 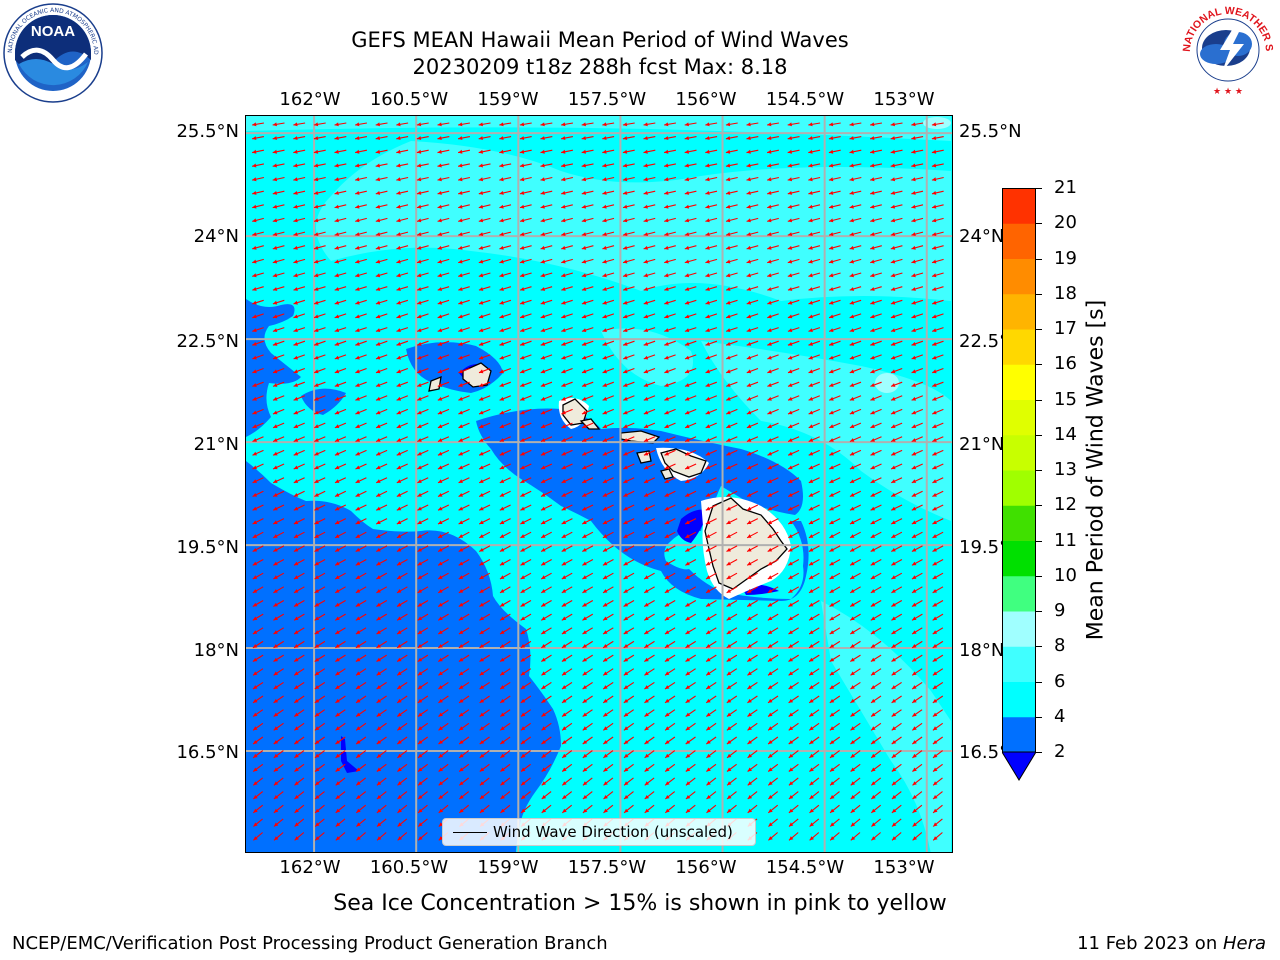 I want to click on island-kauai, so click(x=477, y=375).